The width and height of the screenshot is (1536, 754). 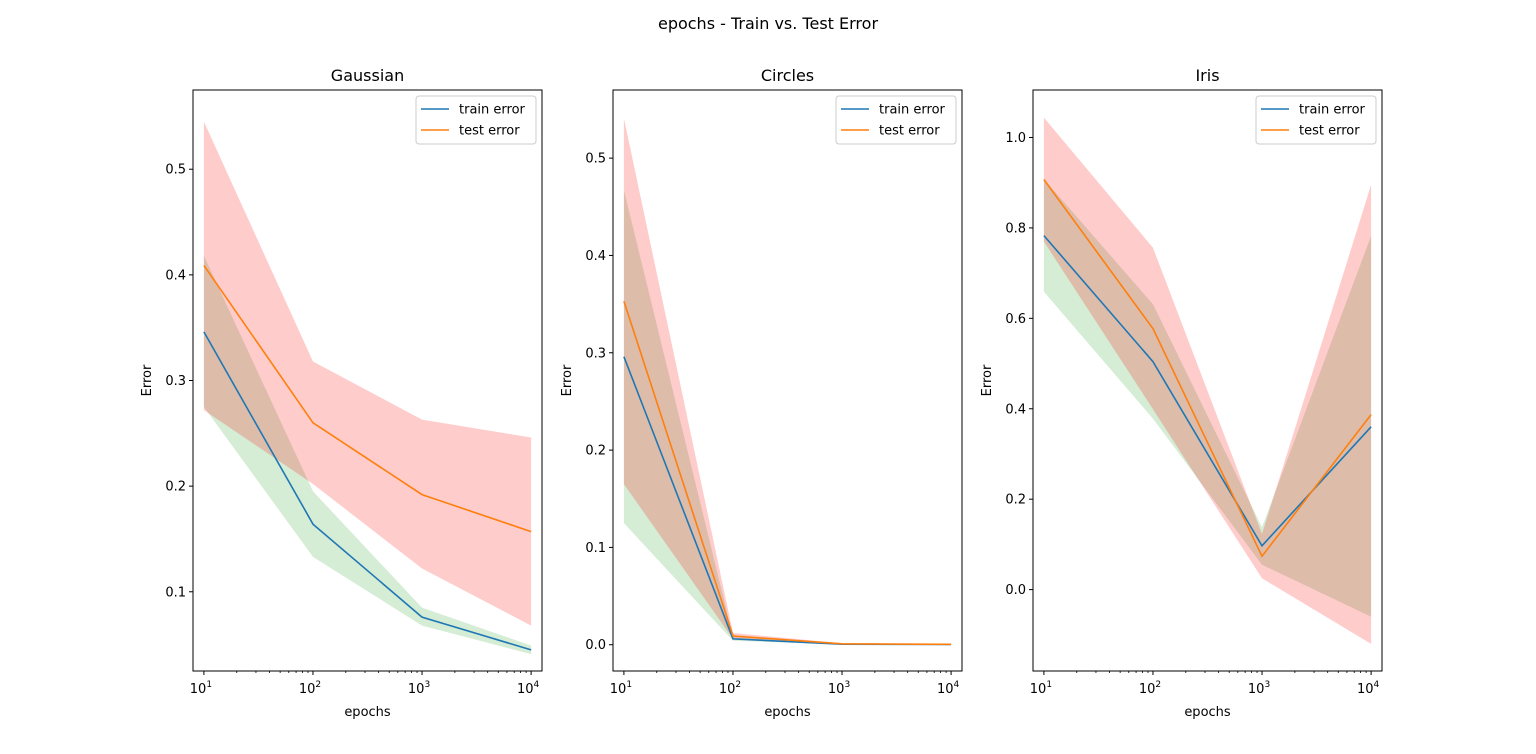 What do you see at coordinates (1015, 138) in the screenshot?
I see `y-tick-label: 1.0` at bounding box center [1015, 138].